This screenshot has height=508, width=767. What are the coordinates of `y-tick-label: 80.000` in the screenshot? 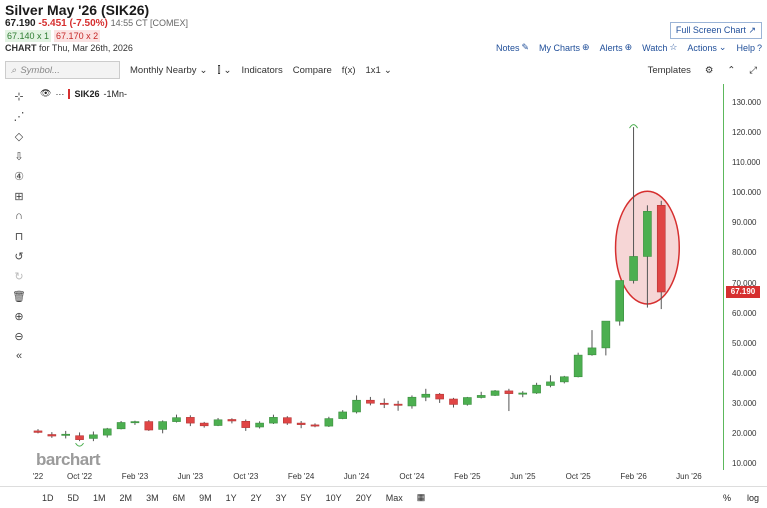 It's located at (744, 253).